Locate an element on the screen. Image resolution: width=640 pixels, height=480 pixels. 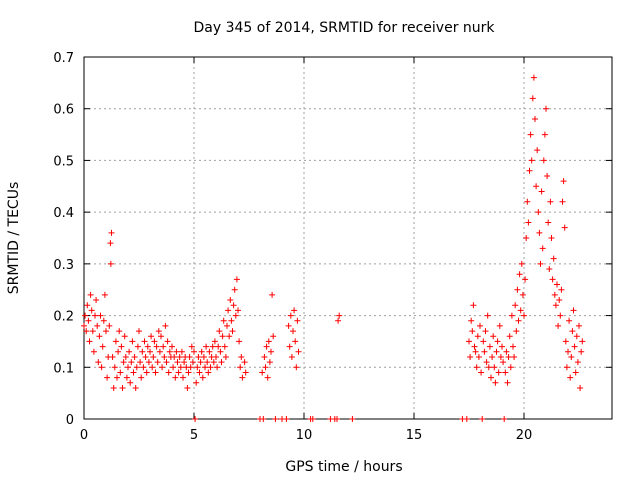
x-tick-label: 5 is located at coordinates (194, 435).